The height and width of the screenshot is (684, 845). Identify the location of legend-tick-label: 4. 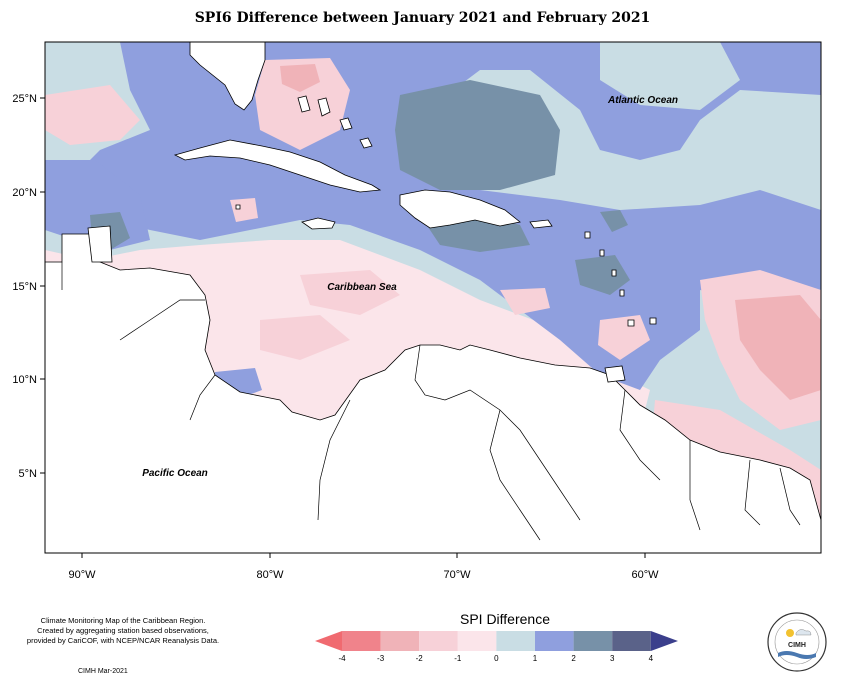
(651, 658).